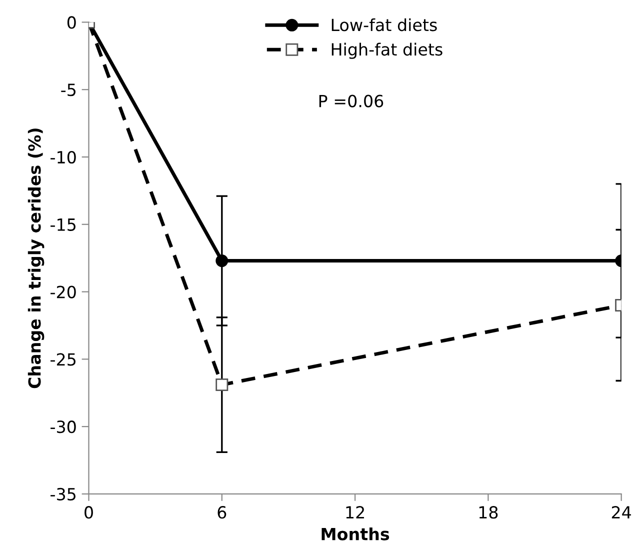 This screenshot has height=555, width=634. What do you see at coordinates (222, 512) in the screenshot?
I see `x-tick-label: 6` at bounding box center [222, 512].